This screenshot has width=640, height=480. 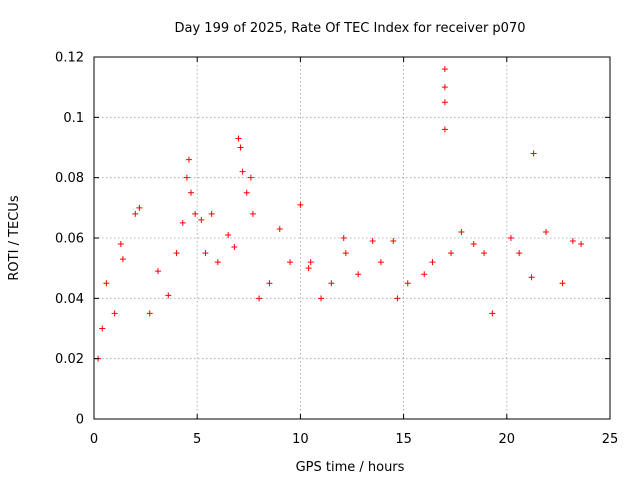 I want to click on x-tick-label: 10, so click(x=300, y=439).